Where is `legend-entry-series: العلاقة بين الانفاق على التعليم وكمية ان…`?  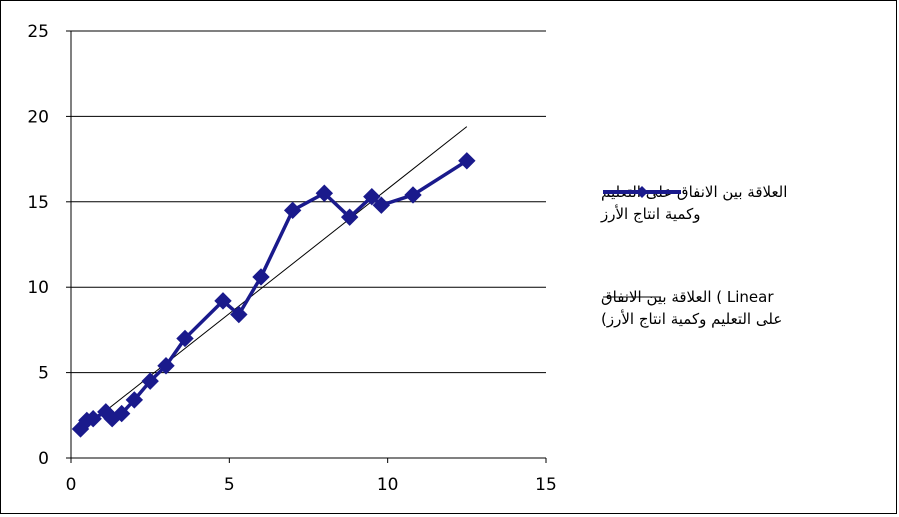 legend-entry-series: العلاقة بين الانفاق على التعليم وكمية ان… is located at coordinates (750, 203).